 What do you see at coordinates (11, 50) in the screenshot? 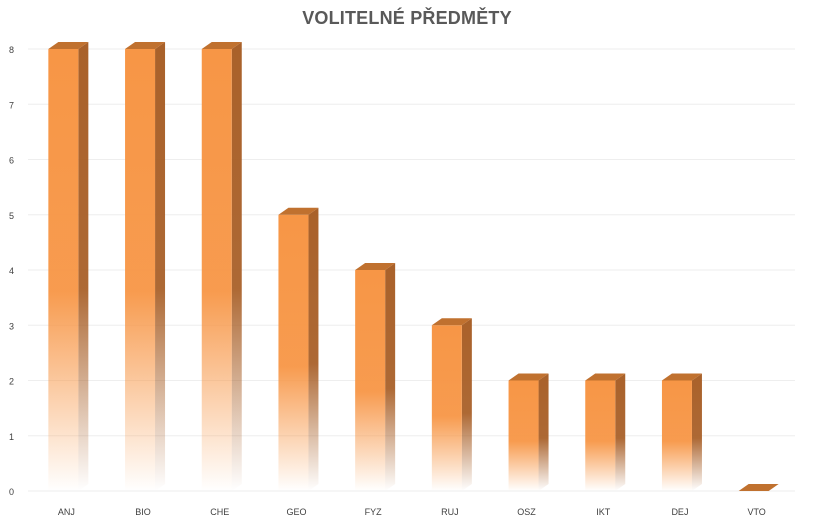
I see `y-tick-label: 8` at bounding box center [11, 50].